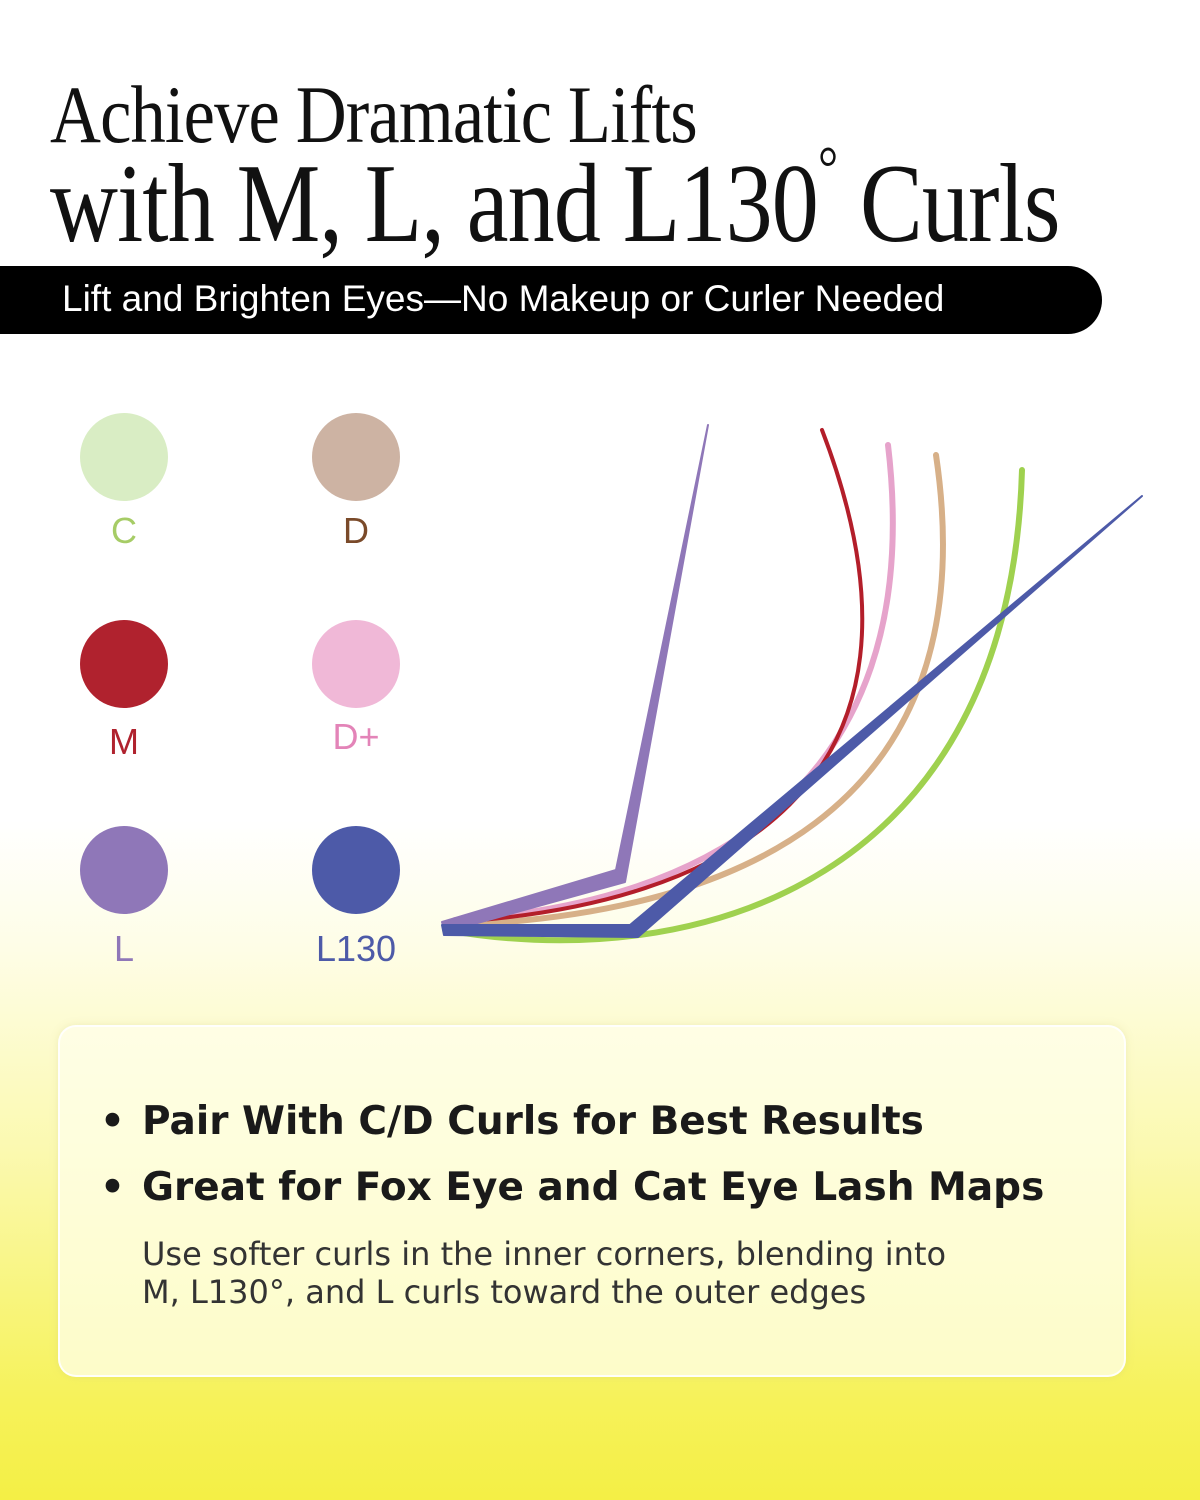 The width and height of the screenshot is (1200, 1500). What do you see at coordinates (949, 204) in the screenshot?
I see `headline-suffix: Curls` at bounding box center [949, 204].